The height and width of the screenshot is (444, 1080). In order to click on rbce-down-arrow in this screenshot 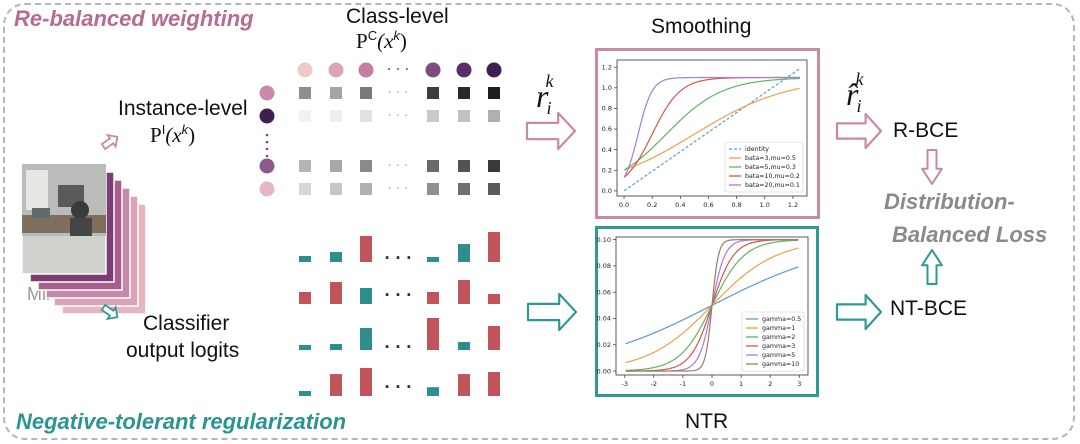, I will do `click(932, 167)`.